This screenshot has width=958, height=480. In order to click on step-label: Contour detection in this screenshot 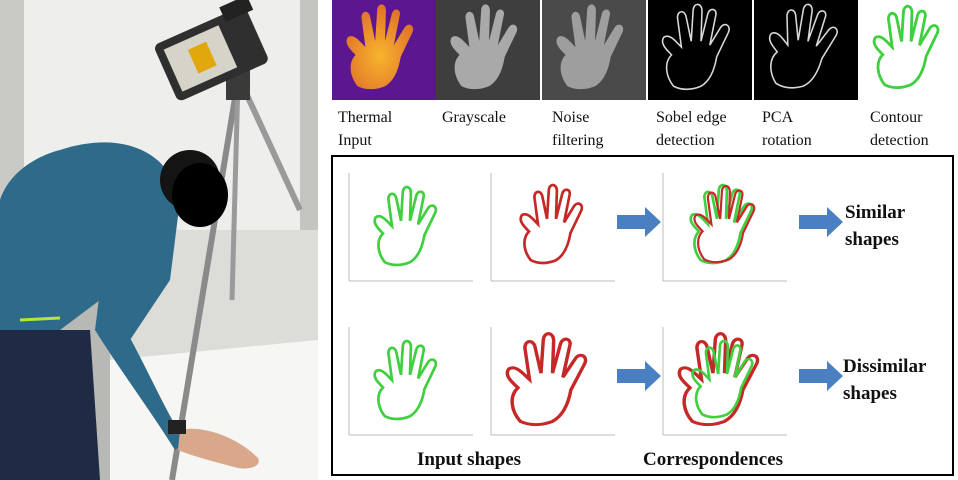, I will do `click(899, 129)`.